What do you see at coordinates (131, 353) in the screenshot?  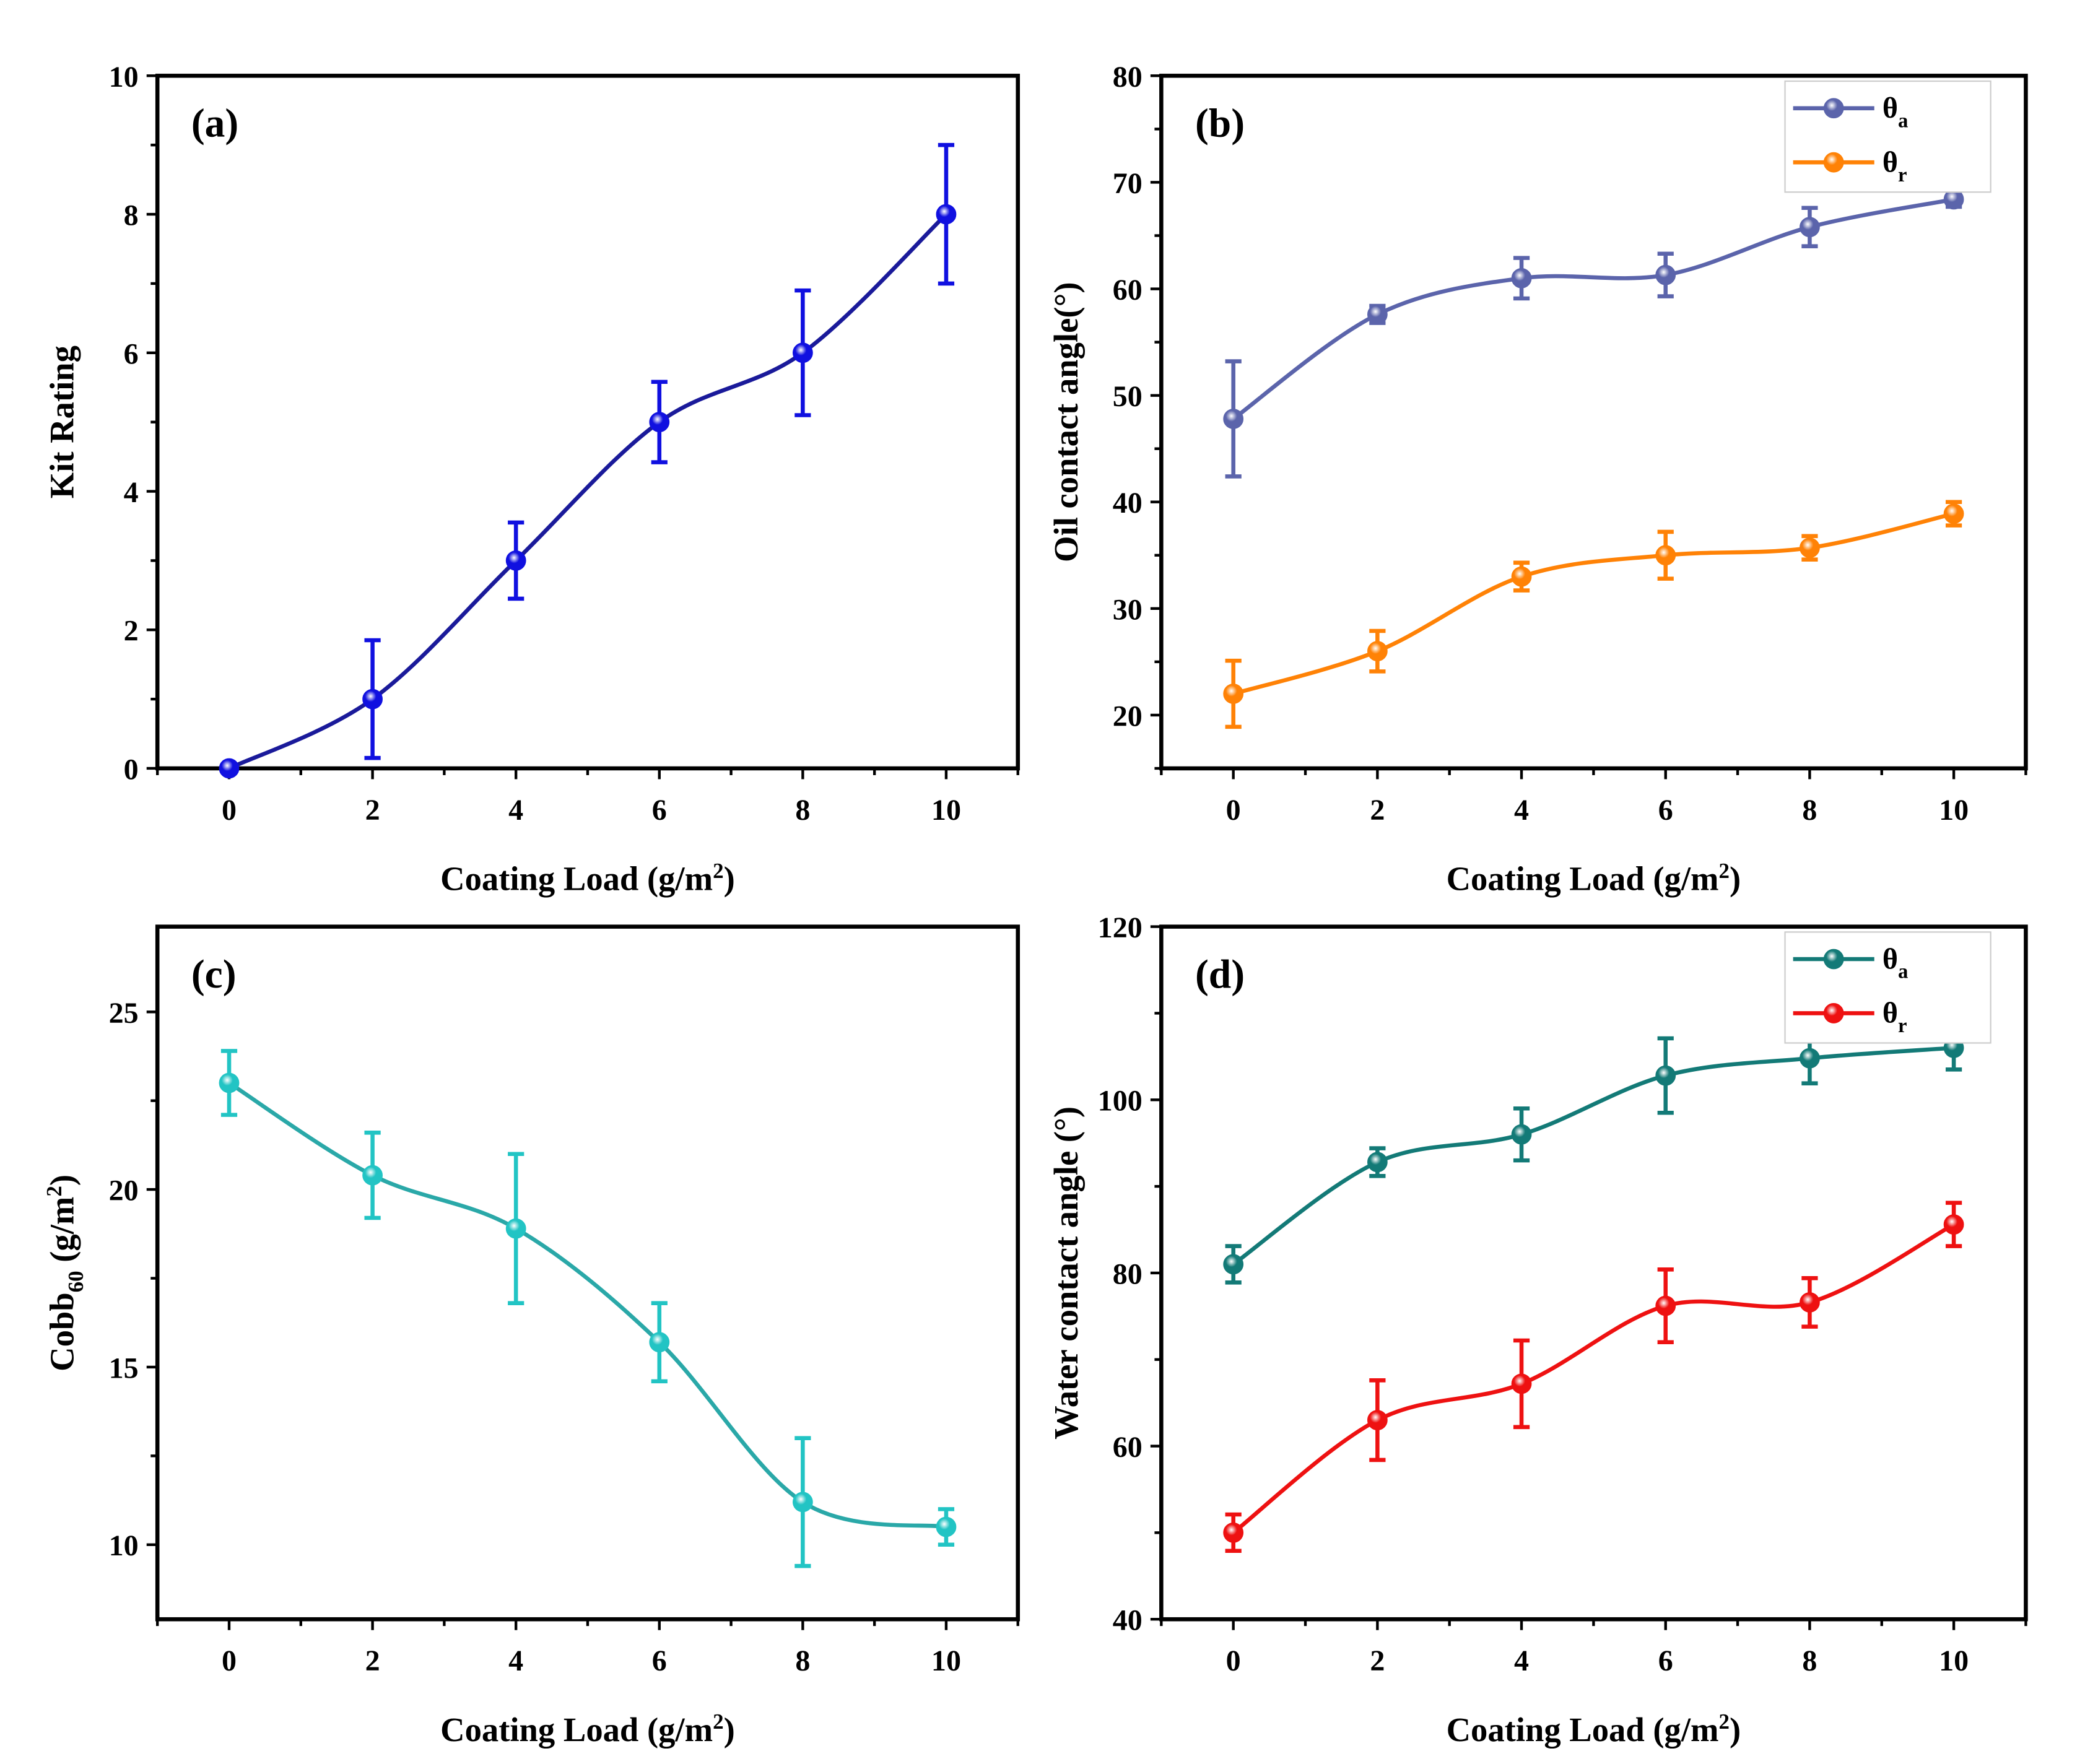 I see `y-tick-label: 6` at bounding box center [131, 353].